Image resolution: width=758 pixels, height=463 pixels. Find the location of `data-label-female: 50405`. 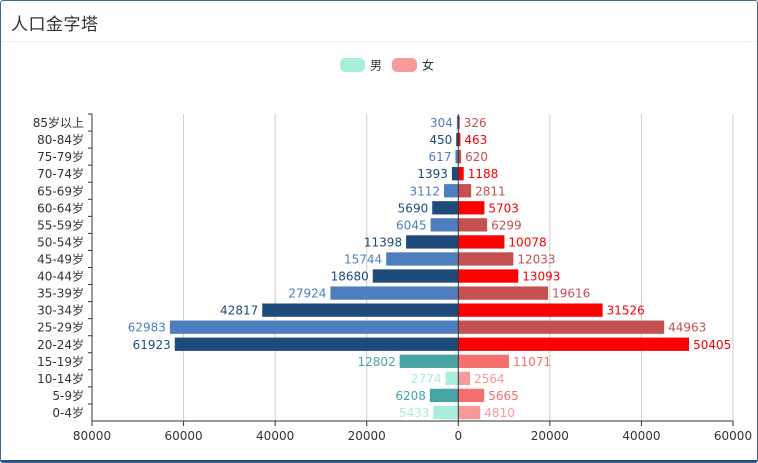

data-label-female: 50405 is located at coordinates (712, 345).